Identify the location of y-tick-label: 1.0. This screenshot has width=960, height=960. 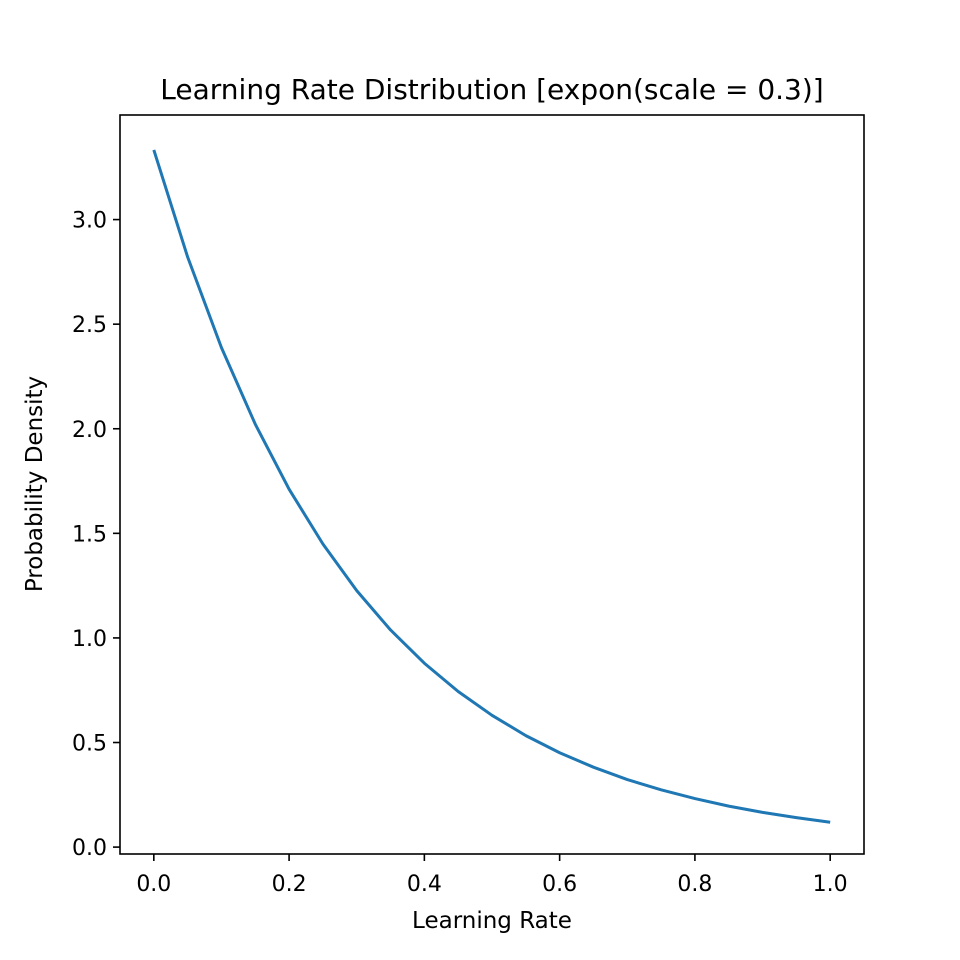
(89, 639).